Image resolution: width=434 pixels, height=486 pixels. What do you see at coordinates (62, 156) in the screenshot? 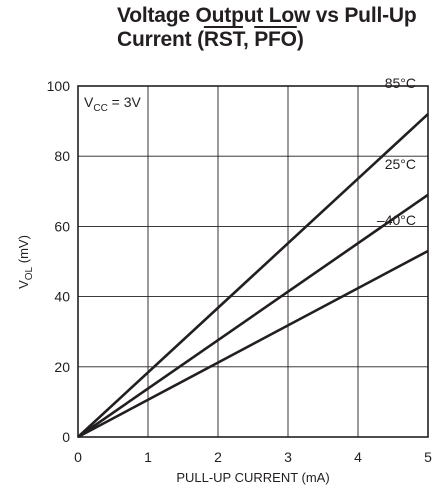
I see `y-tick-label: 80` at bounding box center [62, 156].